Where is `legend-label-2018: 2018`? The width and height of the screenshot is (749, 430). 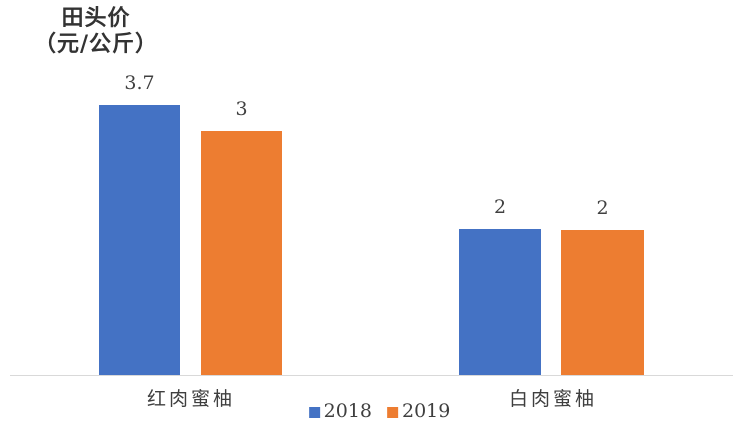
legend-label-2018: 2018 is located at coordinates (347, 411).